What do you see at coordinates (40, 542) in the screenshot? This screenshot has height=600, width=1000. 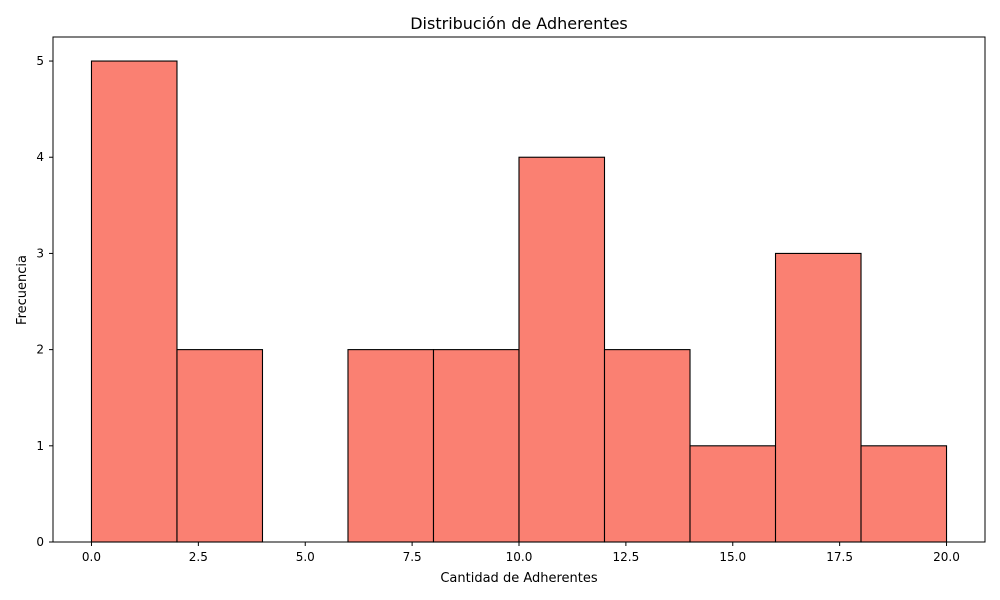 I see `y-tick-label: 0` at bounding box center [40, 542].